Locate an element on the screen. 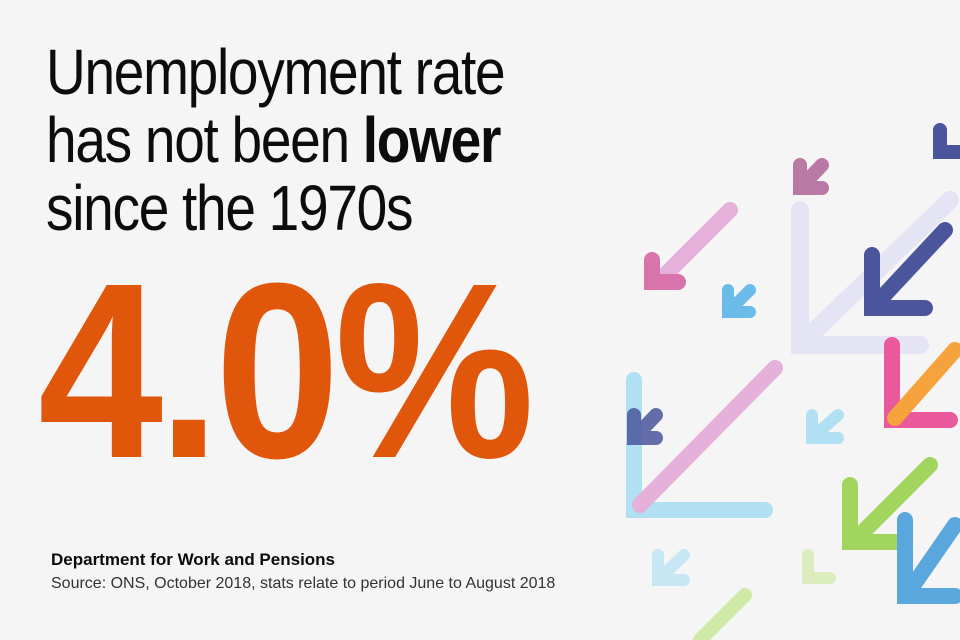 The image size is (960, 640). headline-emphasis: lower is located at coordinates (432, 140).